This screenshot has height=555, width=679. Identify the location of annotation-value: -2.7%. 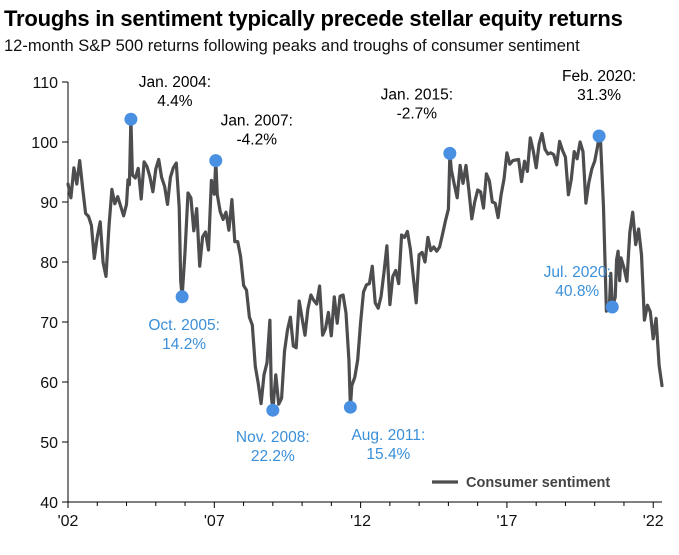
(417, 113).